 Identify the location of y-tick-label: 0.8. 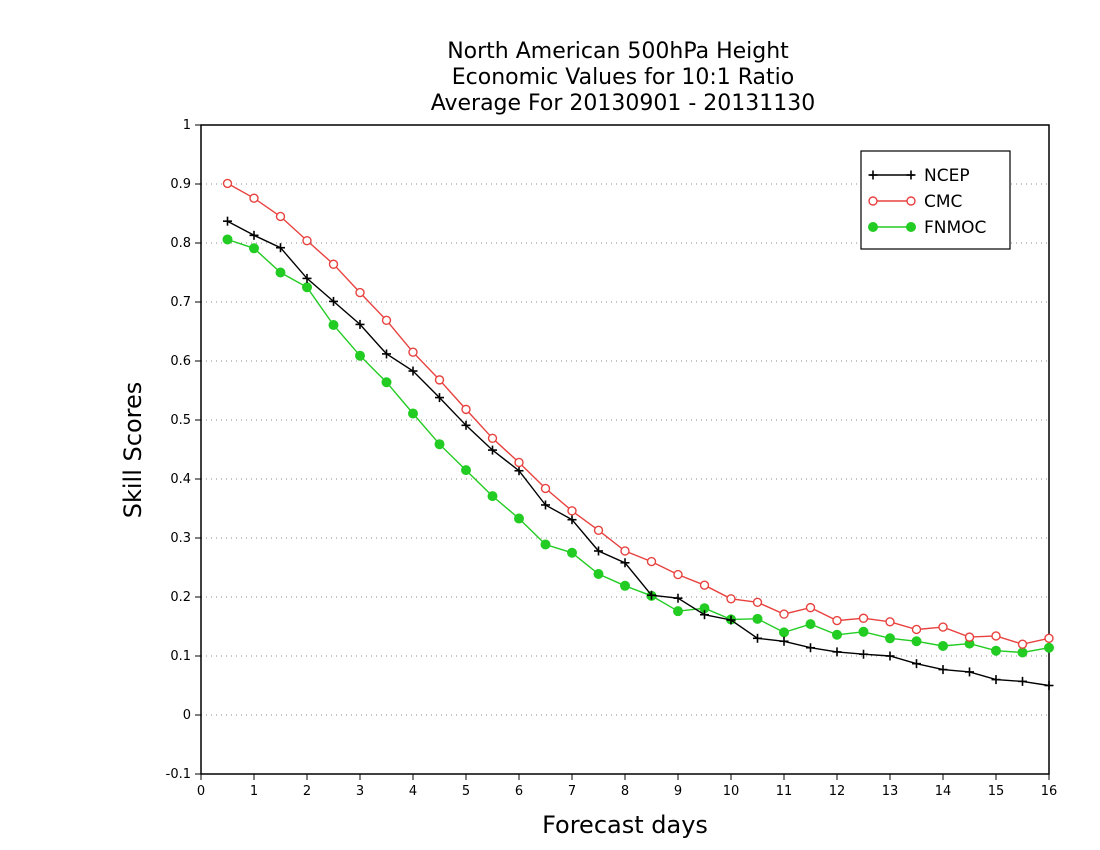
(180, 243).